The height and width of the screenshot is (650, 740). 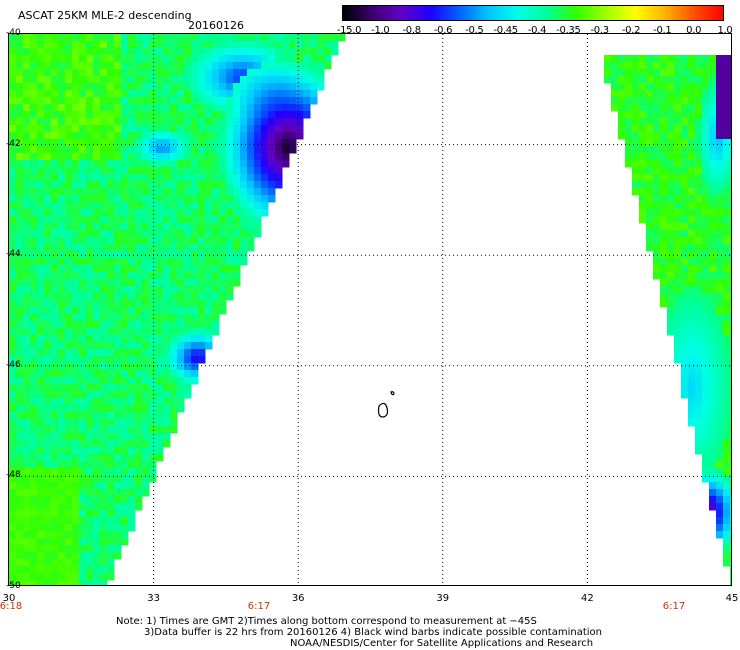 What do you see at coordinates (474, 30) in the screenshot?
I see `color-scale-label: -0.5` at bounding box center [474, 30].